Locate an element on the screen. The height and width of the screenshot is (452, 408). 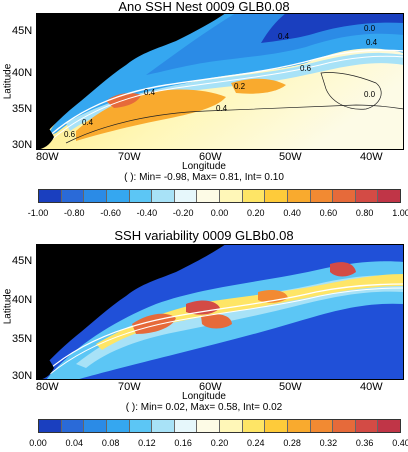
top-colorbar is located at coordinates (219, 196).